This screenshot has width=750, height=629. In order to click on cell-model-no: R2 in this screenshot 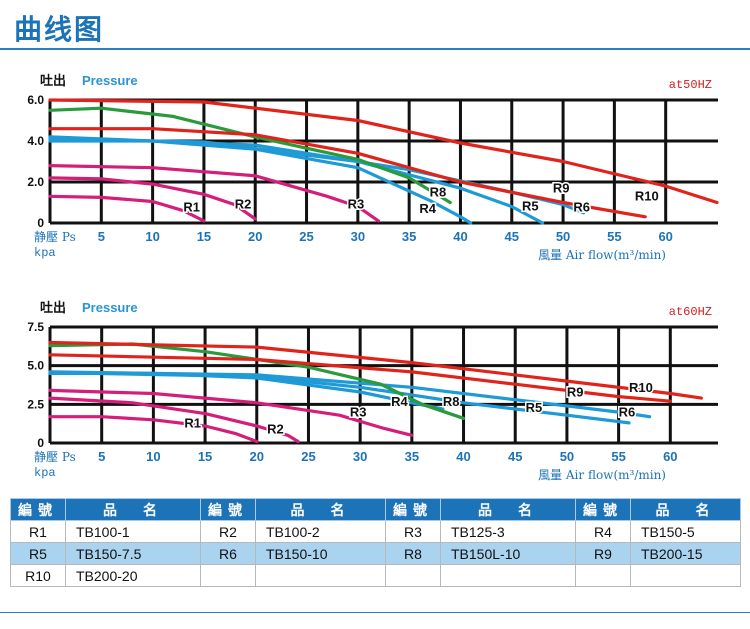, I will do `click(228, 531)`.